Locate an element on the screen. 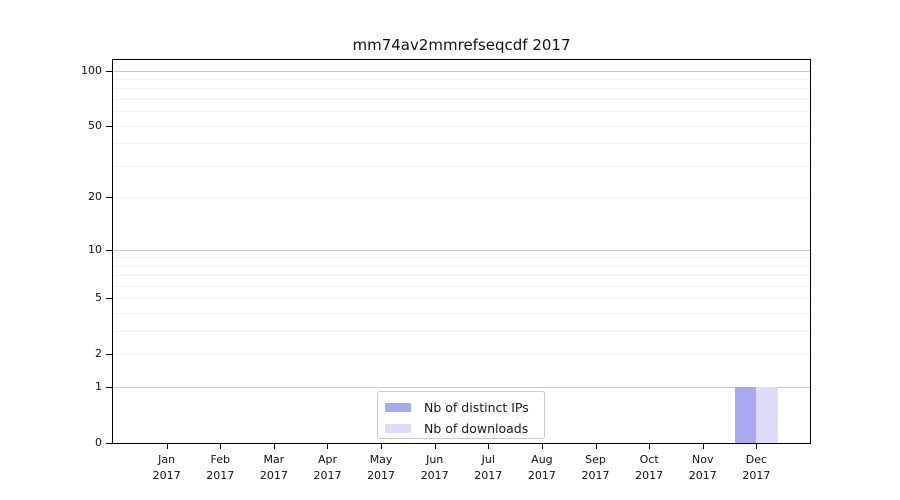  x-tick-label: Jul 2017 is located at coordinates (488, 467).